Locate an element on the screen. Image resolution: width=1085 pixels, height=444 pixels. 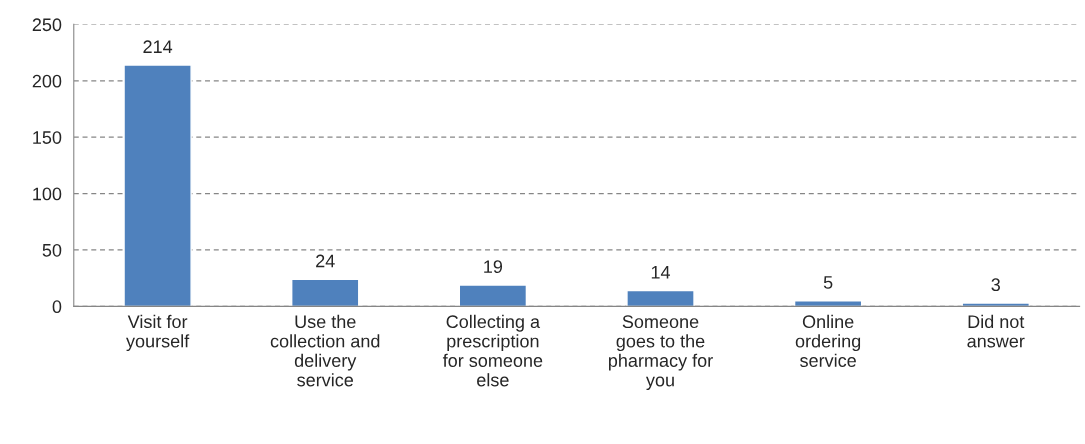
y-tick-label: 200 is located at coordinates (47, 81).